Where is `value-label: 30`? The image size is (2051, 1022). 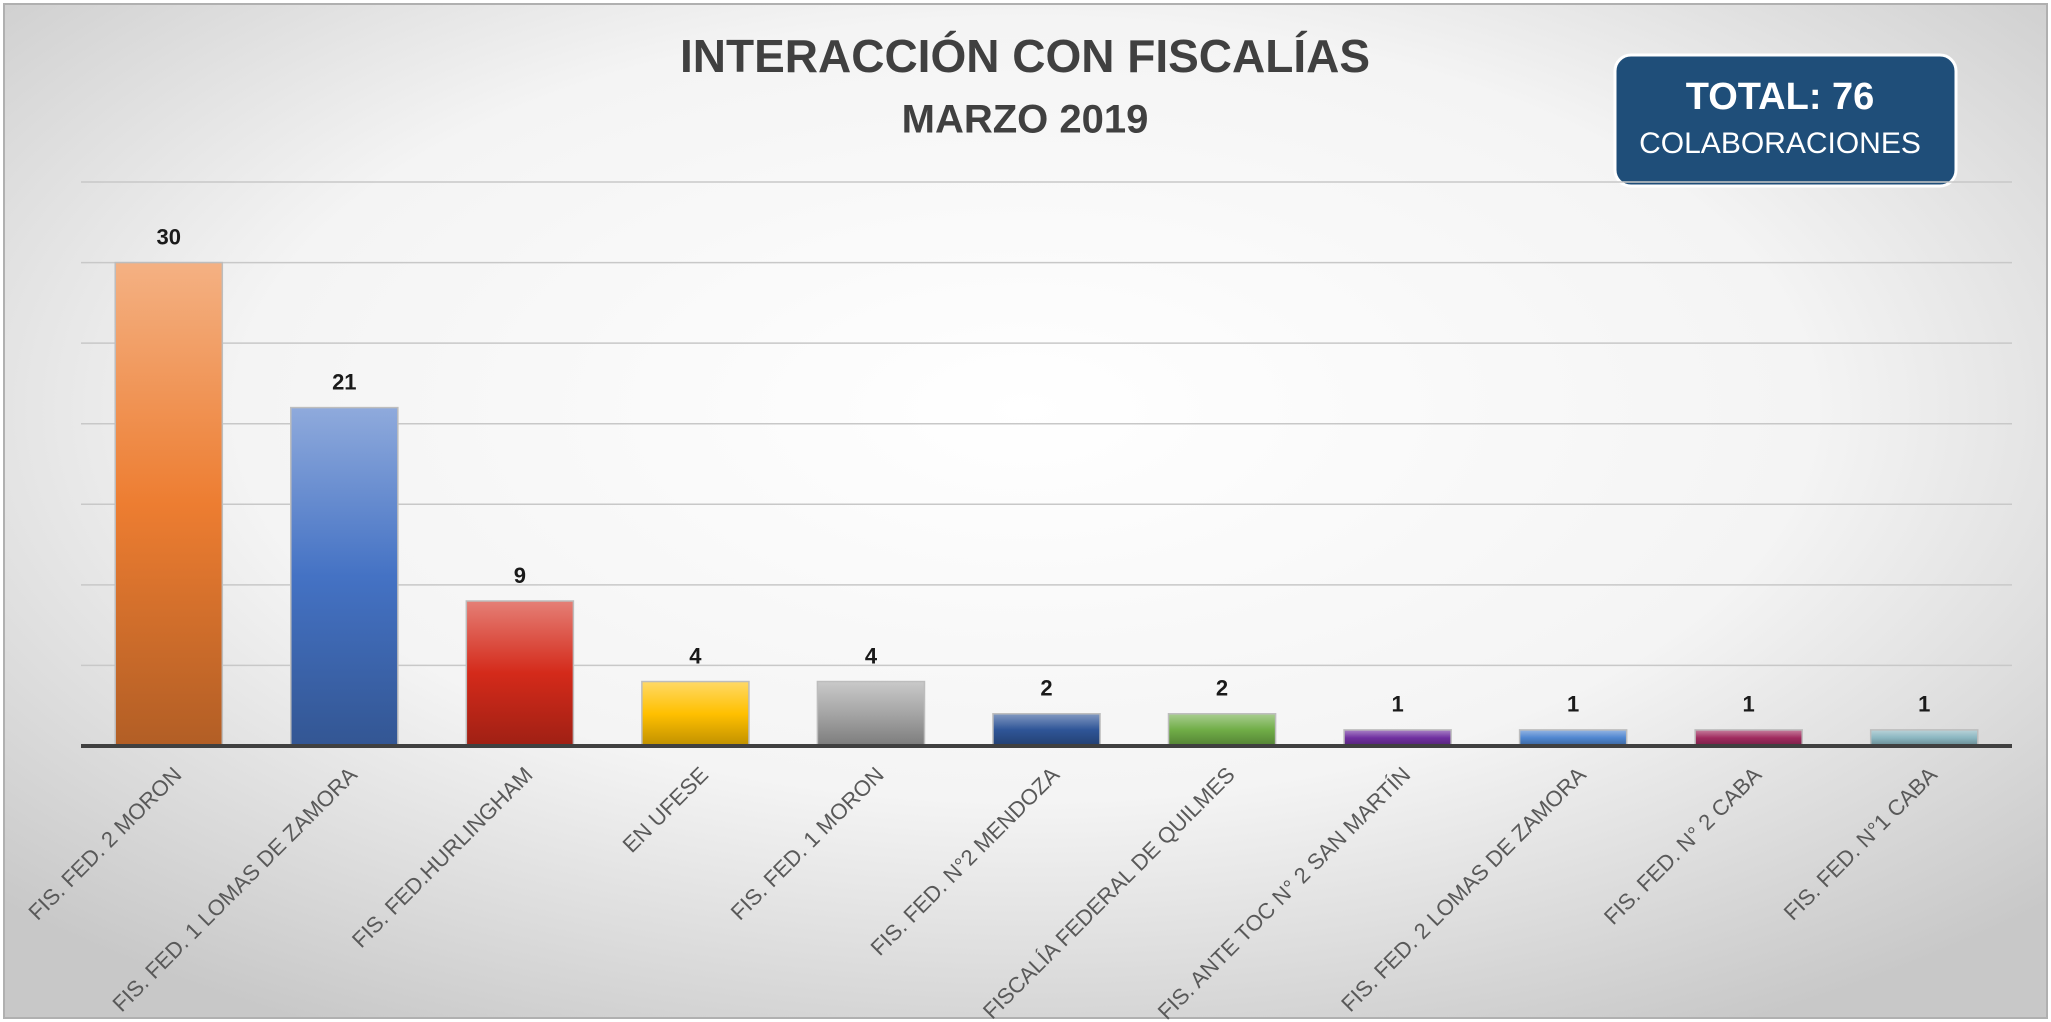 value-label: 30 is located at coordinates (169, 236).